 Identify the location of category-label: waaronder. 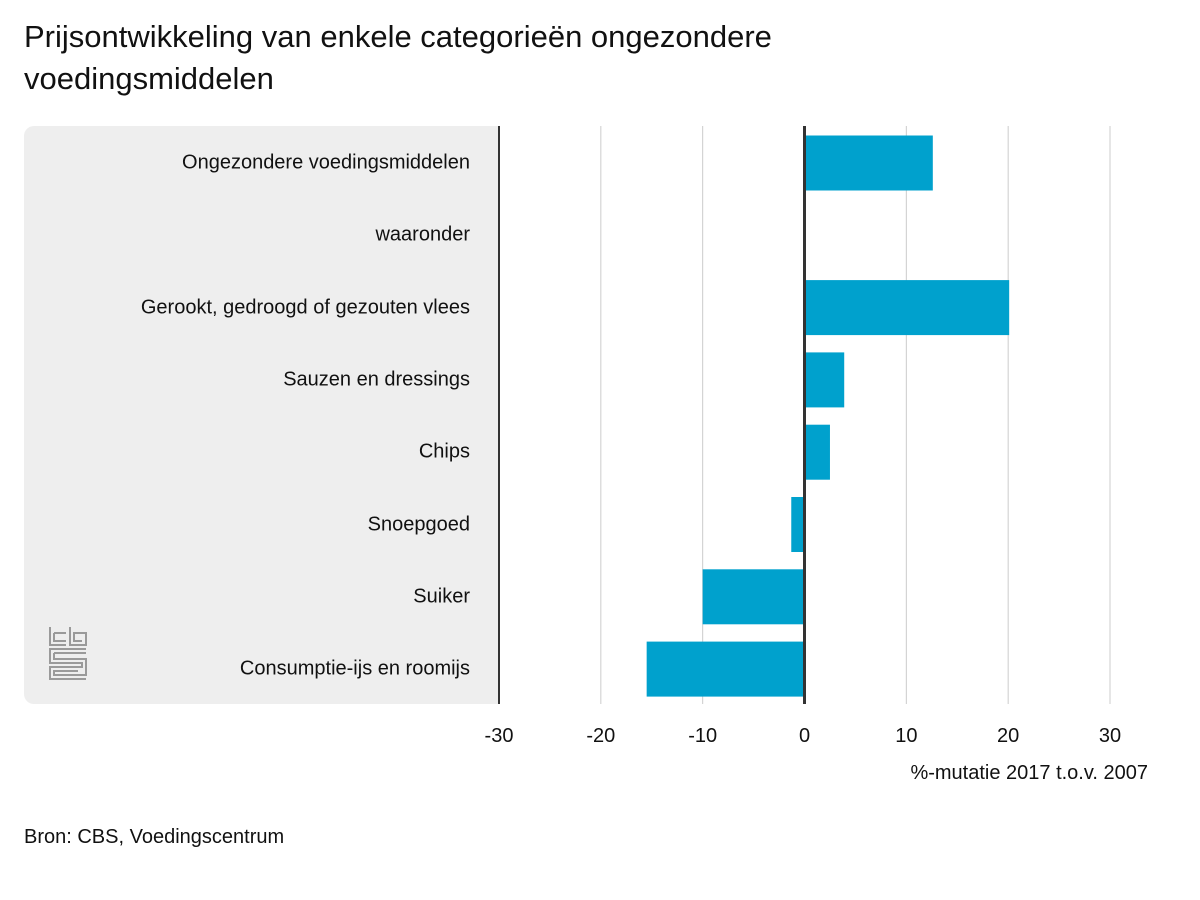
(422, 234).